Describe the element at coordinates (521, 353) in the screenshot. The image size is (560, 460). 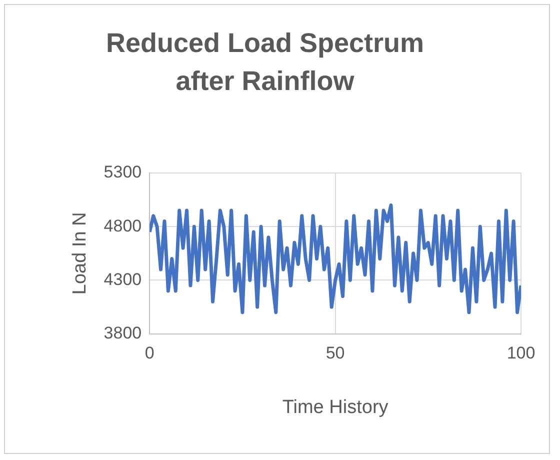
I see `x-tick-label: 100` at that location.